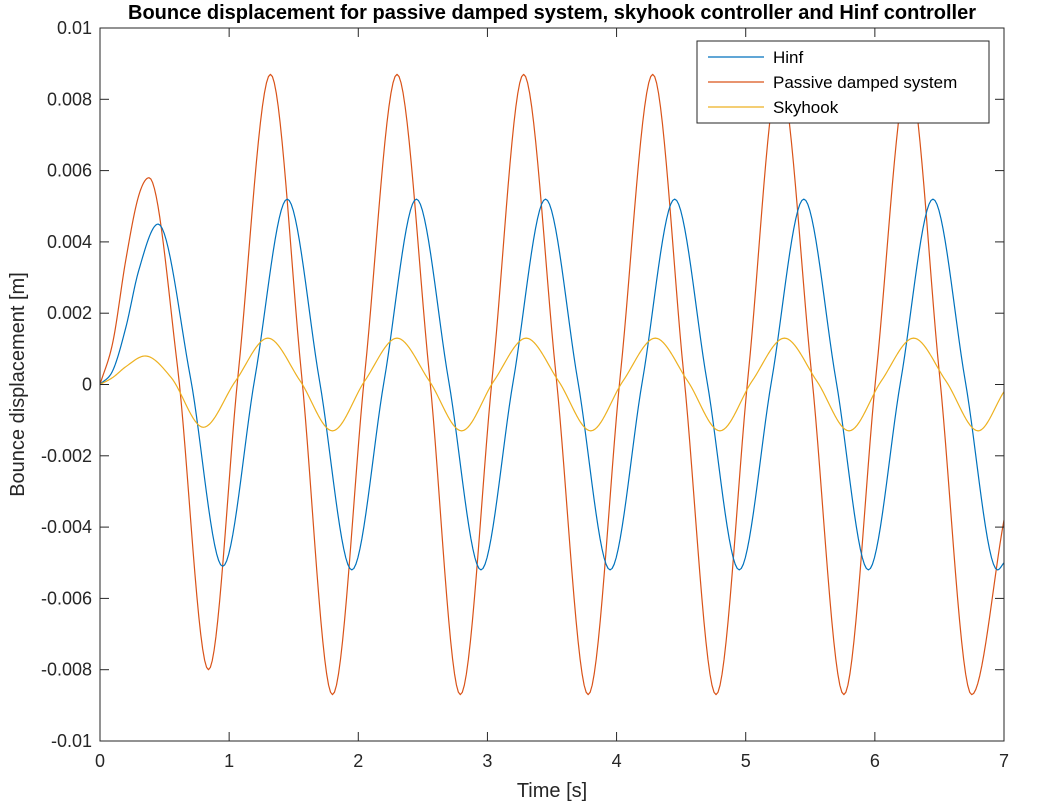 Image resolution: width=1039 pixels, height=804 pixels. What do you see at coordinates (487, 761) in the screenshot?
I see `x-tick-label: 3` at bounding box center [487, 761].